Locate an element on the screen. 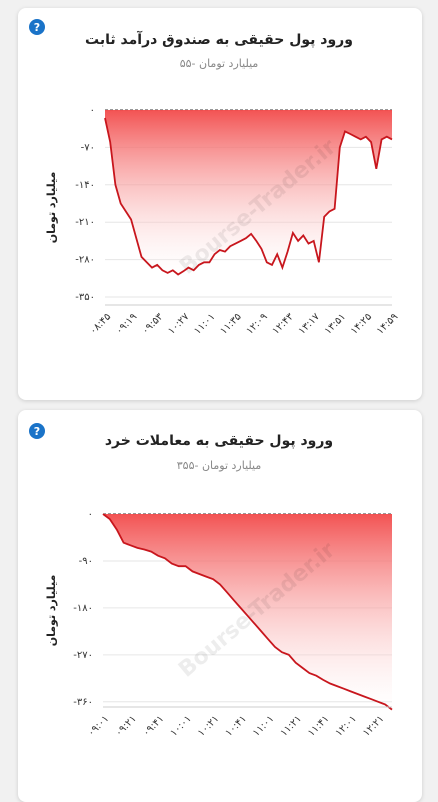 The height and width of the screenshot is (802, 438). y-tick-label: -۳۵۰ is located at coordinates (85, 297).